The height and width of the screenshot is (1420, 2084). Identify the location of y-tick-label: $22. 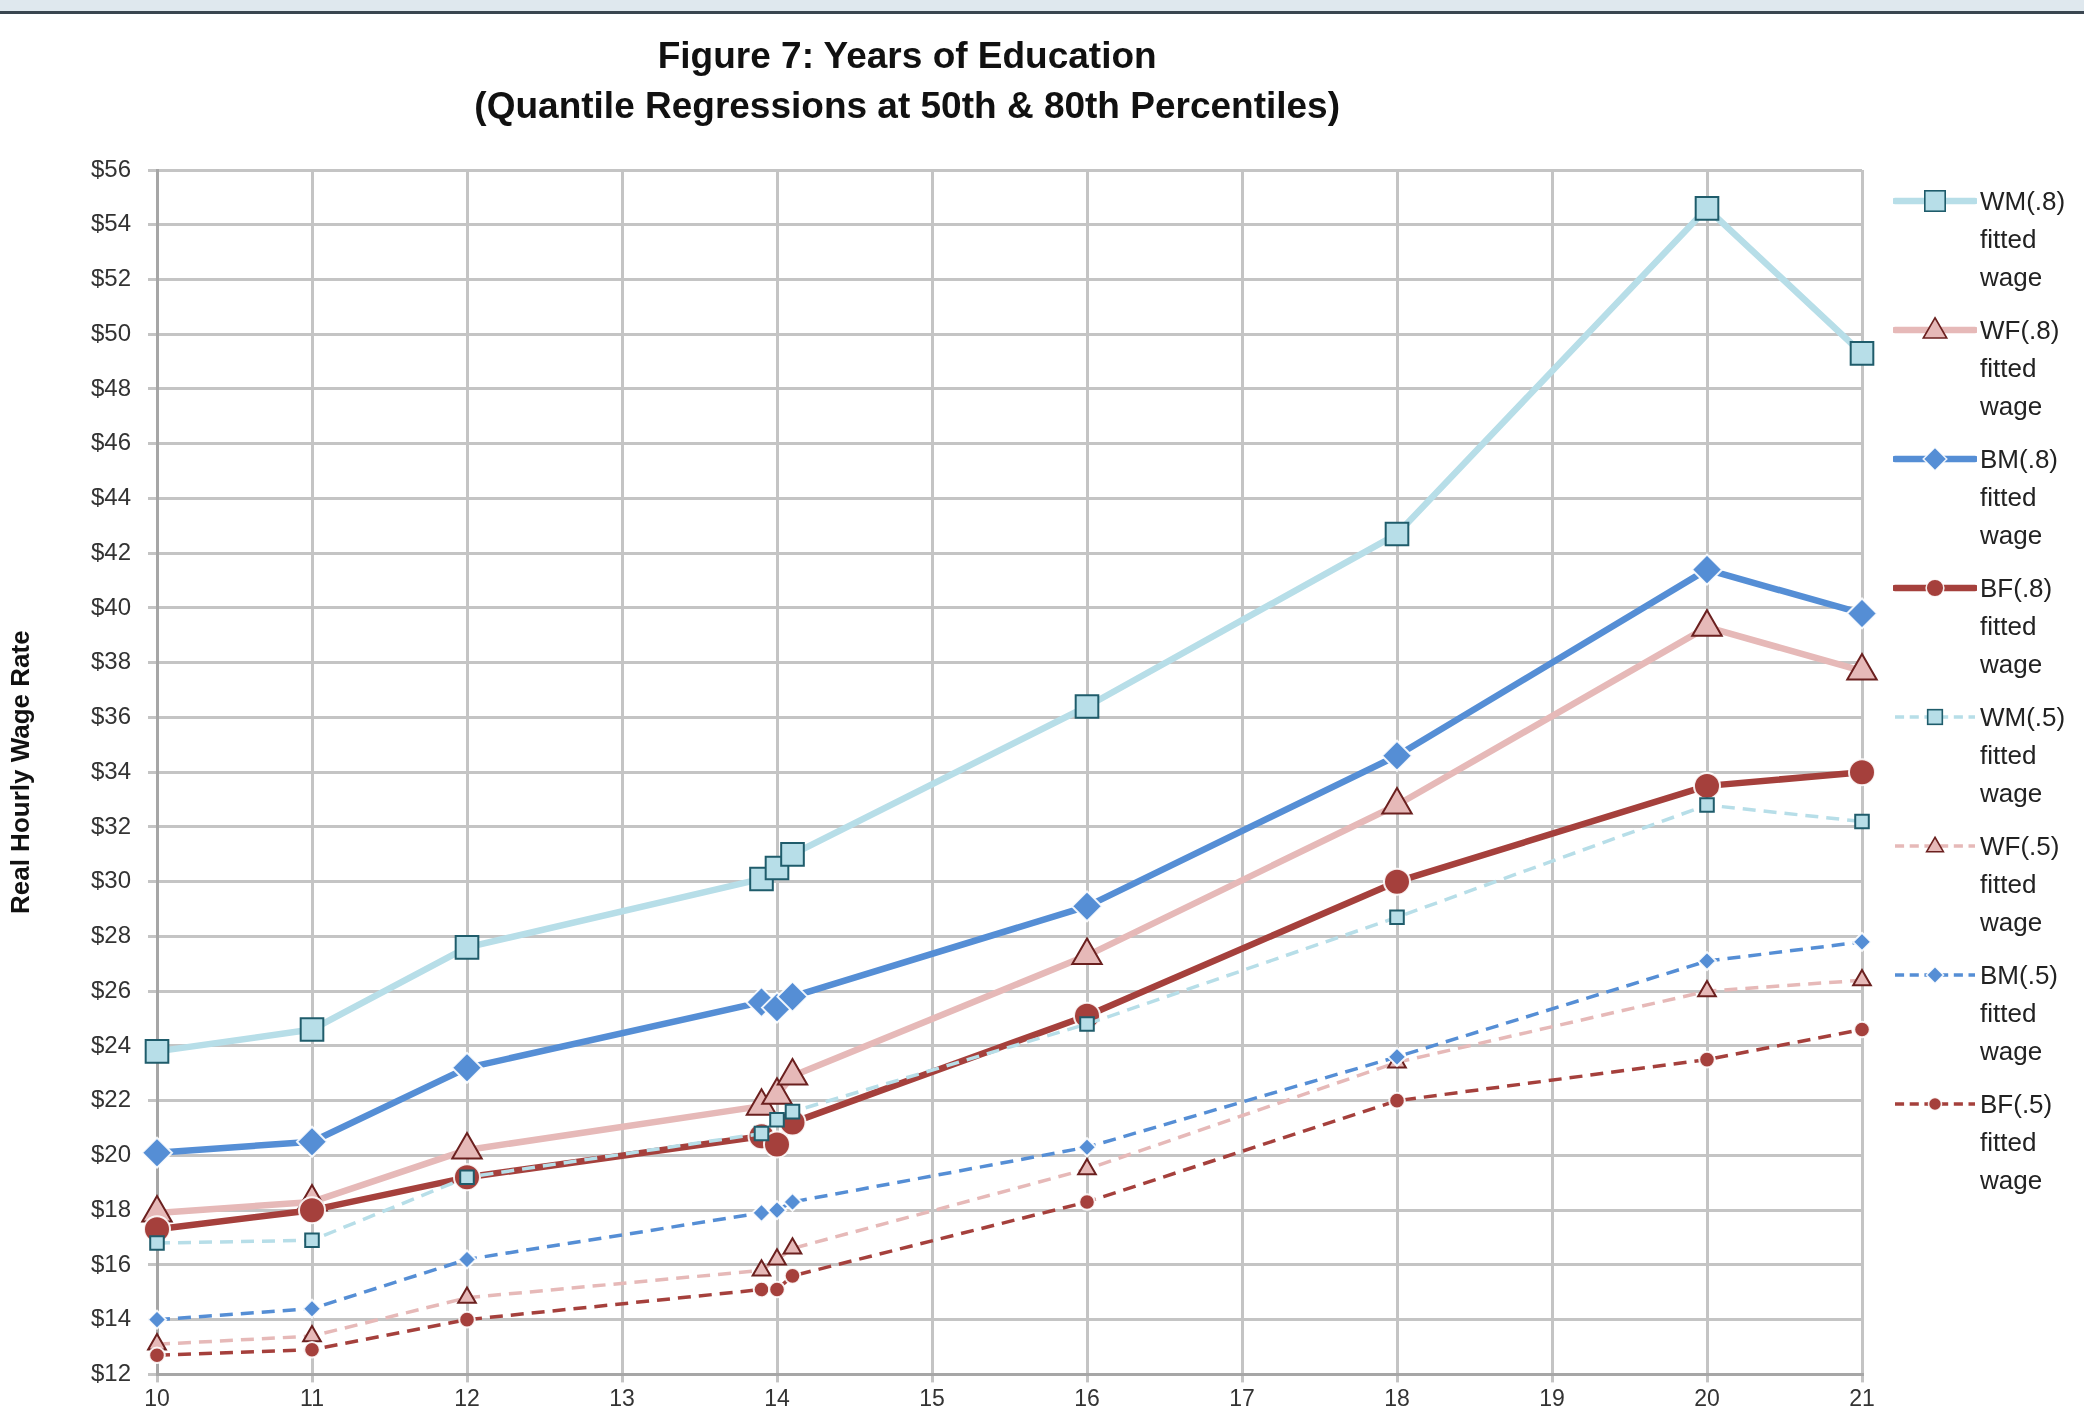
(110, 1099).